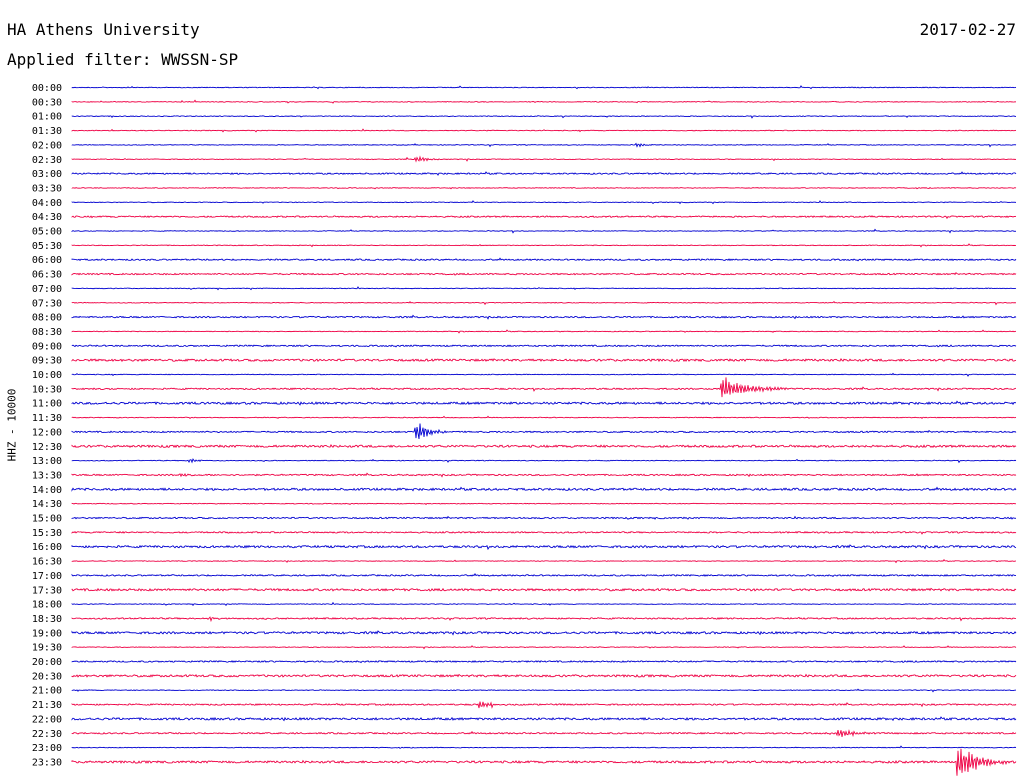 The width and height of the screenshot is (1024, 780). Describe the element at coordinates (47, 404) in the screenshot. I see `time-tick-label: 11:00` at that location.